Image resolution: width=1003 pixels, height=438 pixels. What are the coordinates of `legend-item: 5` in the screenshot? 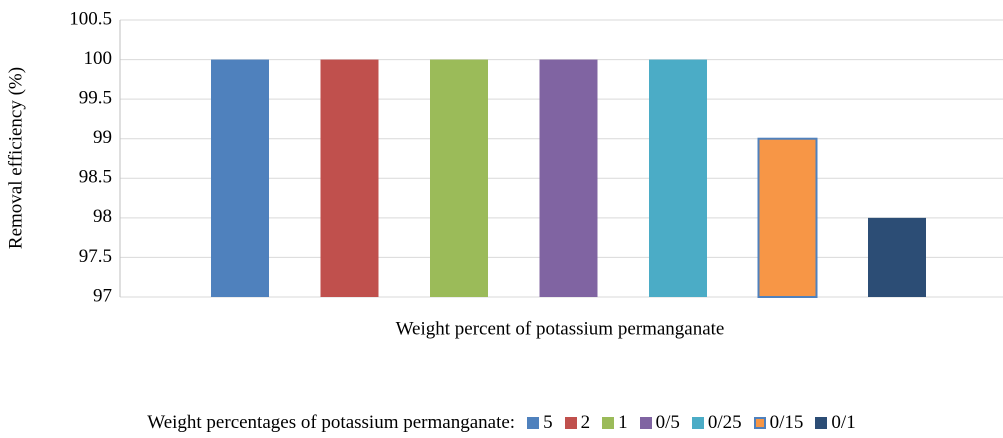 It's located at (540, 423).